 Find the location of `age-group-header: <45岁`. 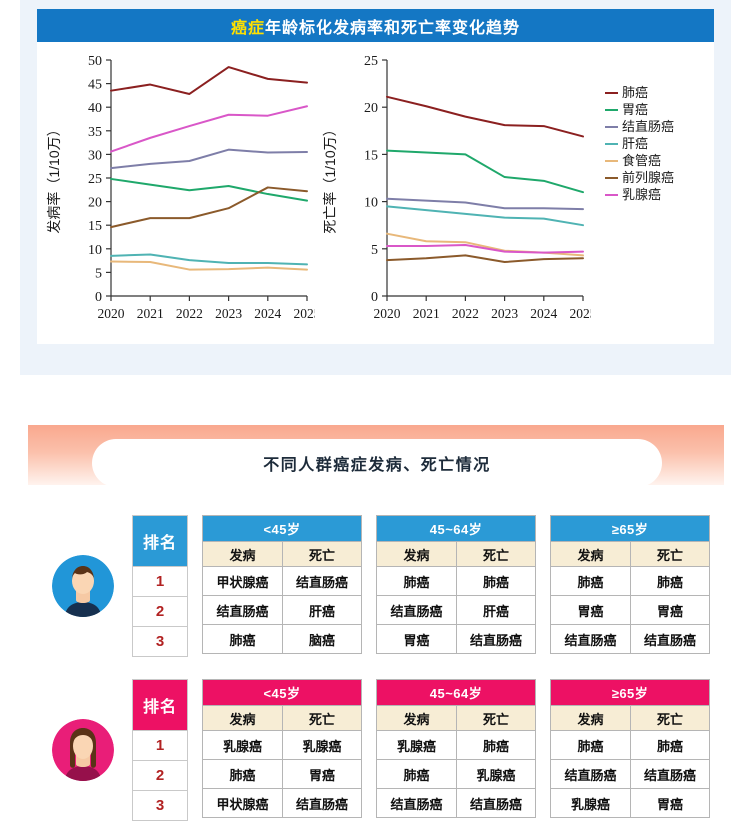

age-group-header: <45岁 is located at coordinates (282, 692).